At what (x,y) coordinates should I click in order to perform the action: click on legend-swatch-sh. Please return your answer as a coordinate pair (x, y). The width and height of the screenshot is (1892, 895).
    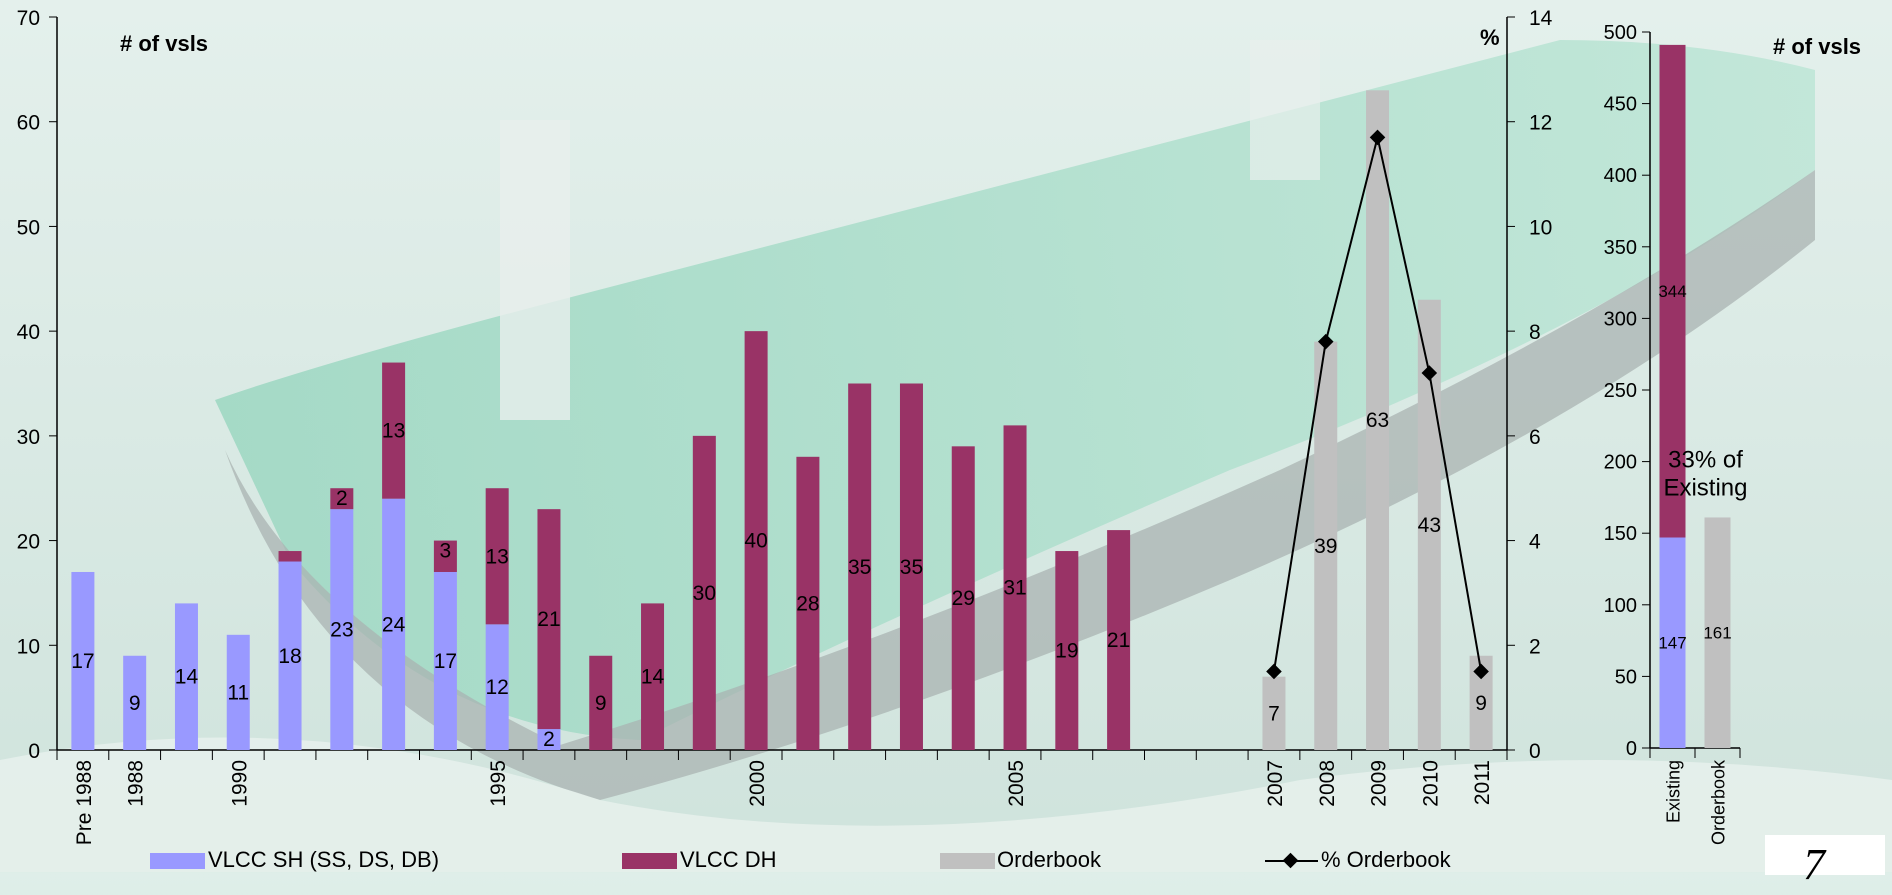
    Looking at the image, I should click on (177, 861).